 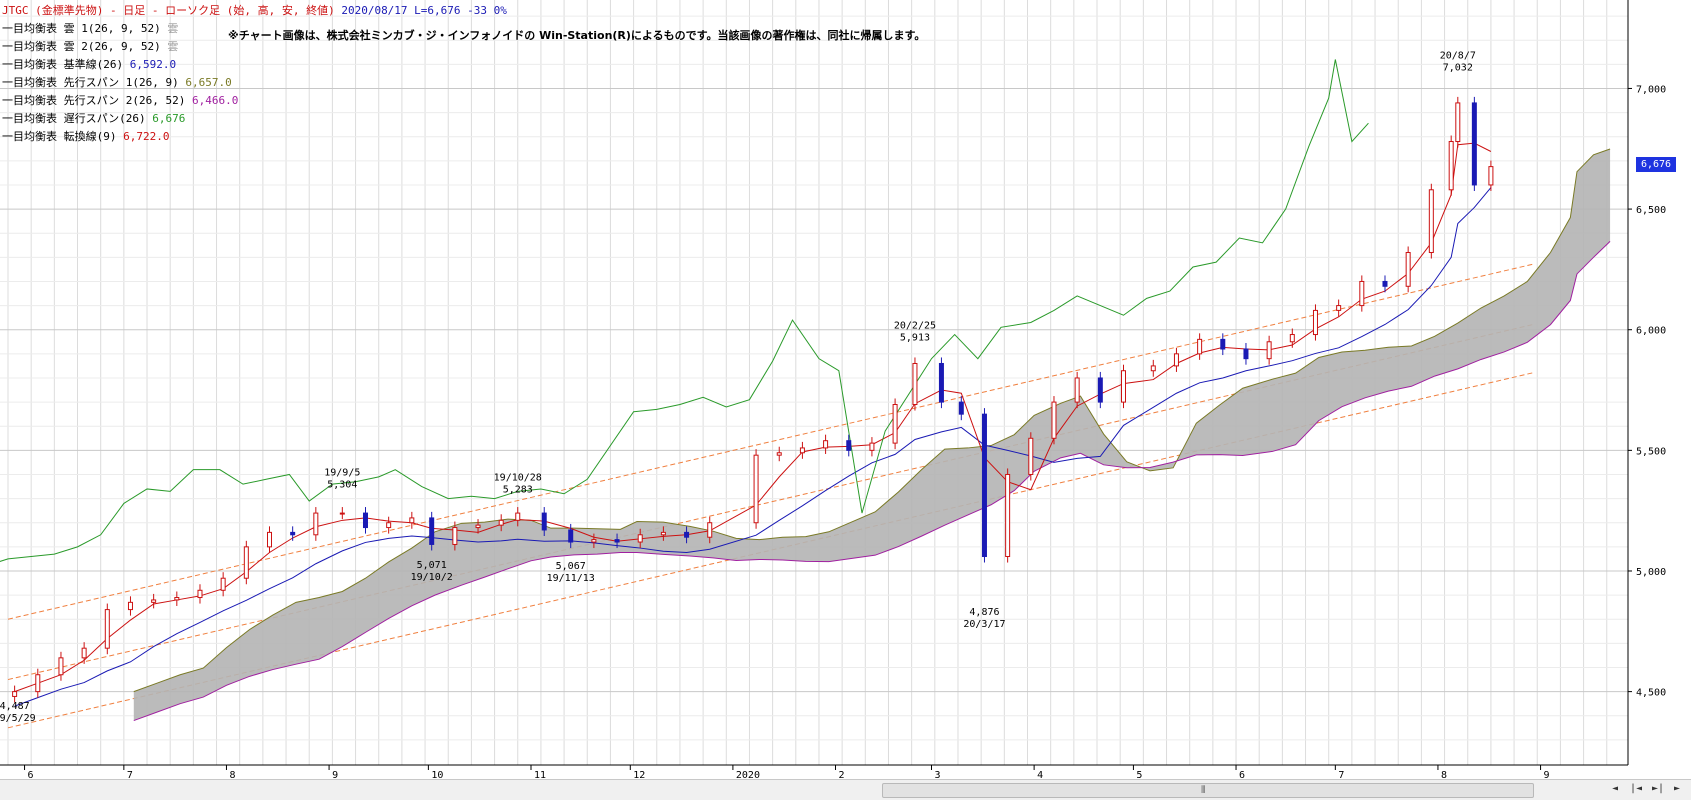 I want to click on indicator-label: 一目均衡表 先行スパン 1(26, 9), so click(x=94, y=82).